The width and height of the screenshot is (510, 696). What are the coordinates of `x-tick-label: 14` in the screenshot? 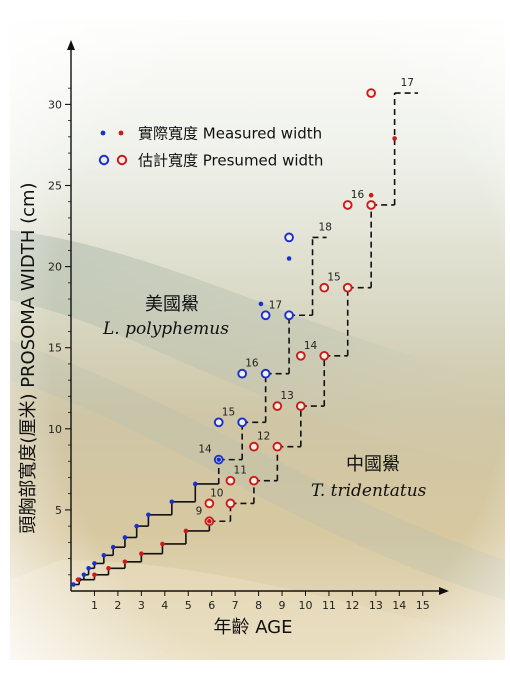 It's located at (399, 605).